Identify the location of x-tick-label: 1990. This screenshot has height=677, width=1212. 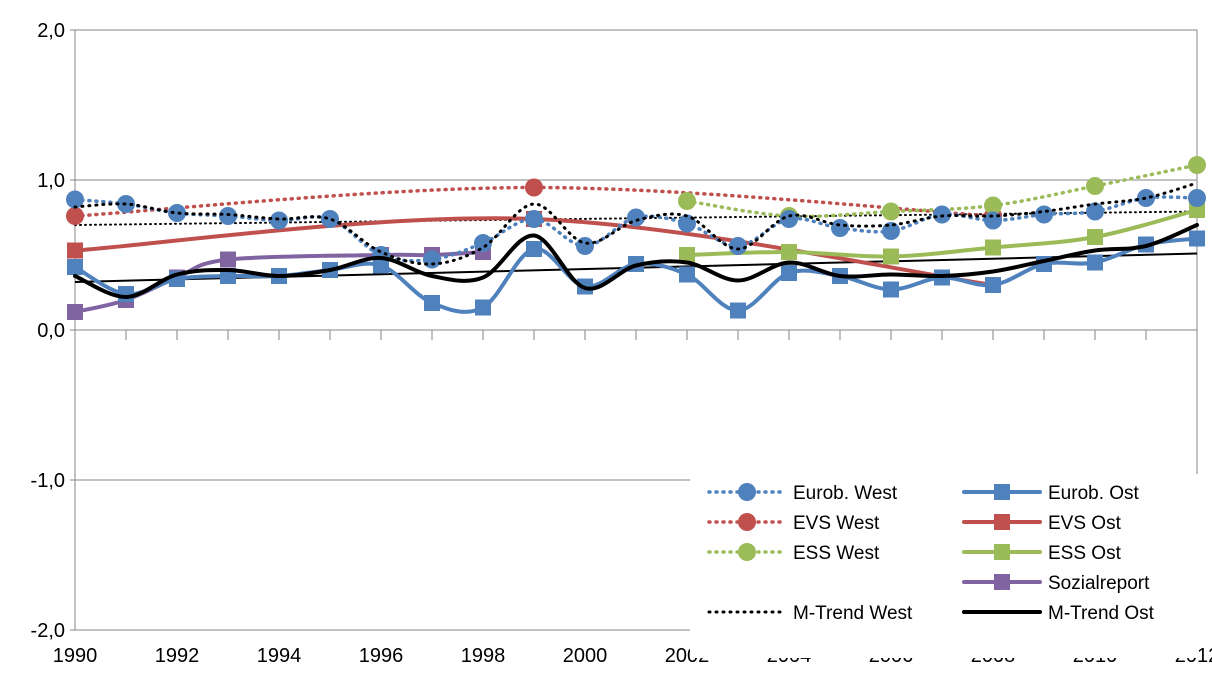
(75, 656).